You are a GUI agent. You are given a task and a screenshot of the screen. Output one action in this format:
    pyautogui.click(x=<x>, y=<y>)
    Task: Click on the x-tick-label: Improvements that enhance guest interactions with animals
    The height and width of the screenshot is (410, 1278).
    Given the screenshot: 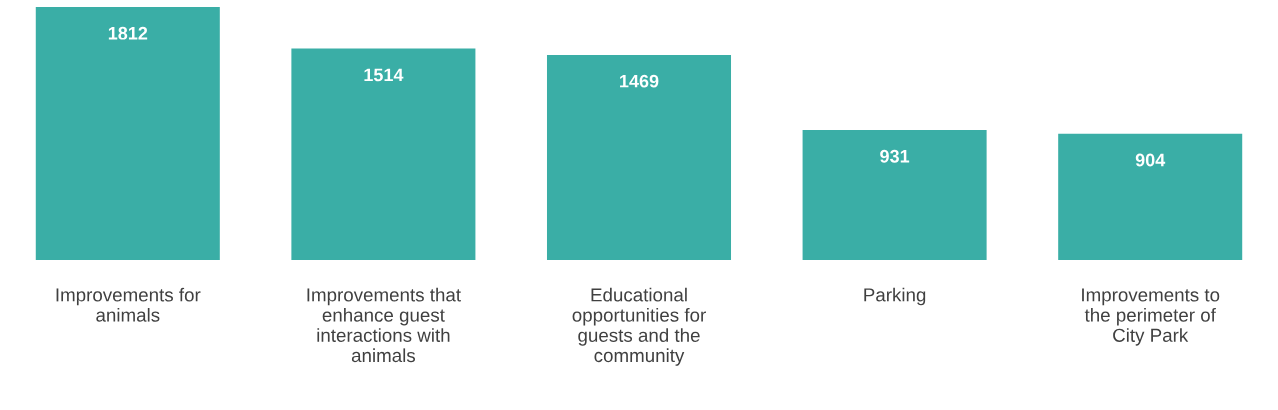 What is the action you would take?
    pyautogui.click(x=384, y=325)
    